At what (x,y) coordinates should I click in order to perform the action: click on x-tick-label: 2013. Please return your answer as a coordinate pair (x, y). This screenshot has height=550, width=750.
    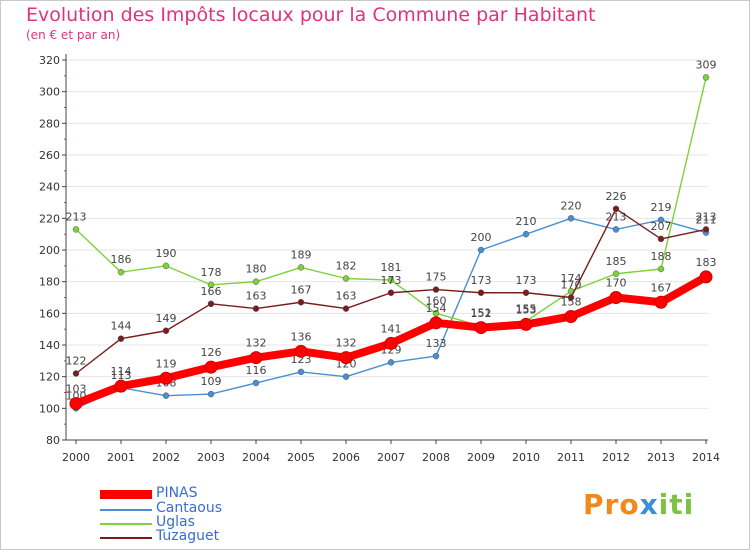
    Looking at the image, I should click on (661, 457).